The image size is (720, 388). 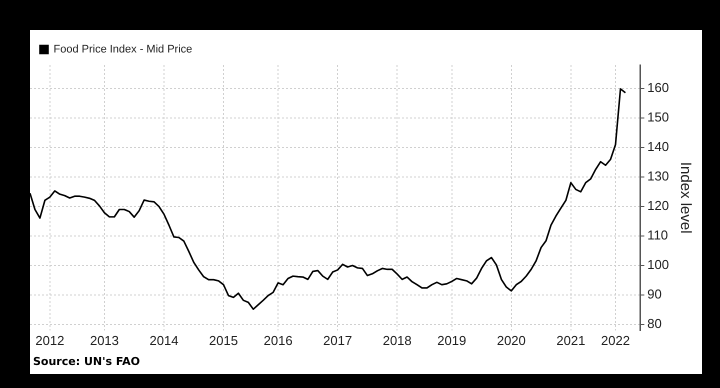 I want to click on x-tick-label: 2012, so click(x=49, y=340).